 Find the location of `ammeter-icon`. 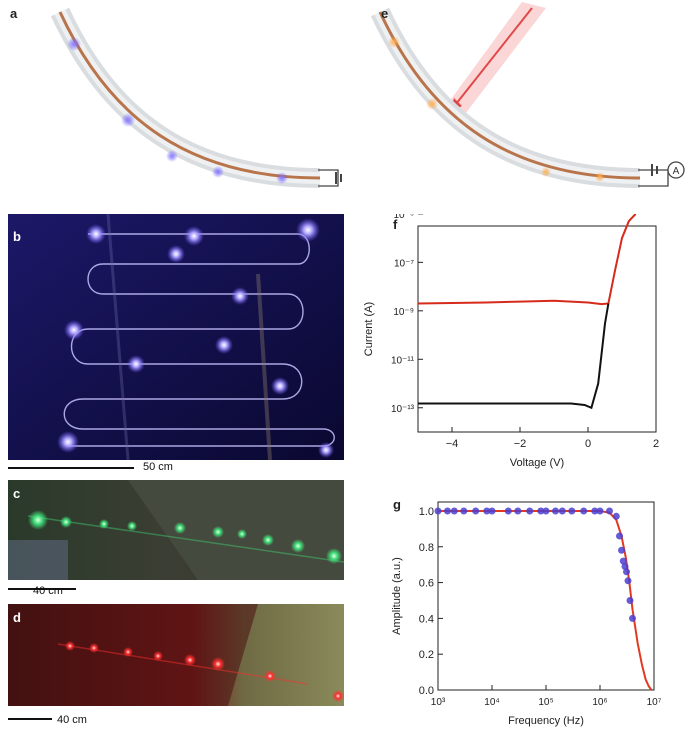

ammeter-icon is located at coordinates (676, 170).